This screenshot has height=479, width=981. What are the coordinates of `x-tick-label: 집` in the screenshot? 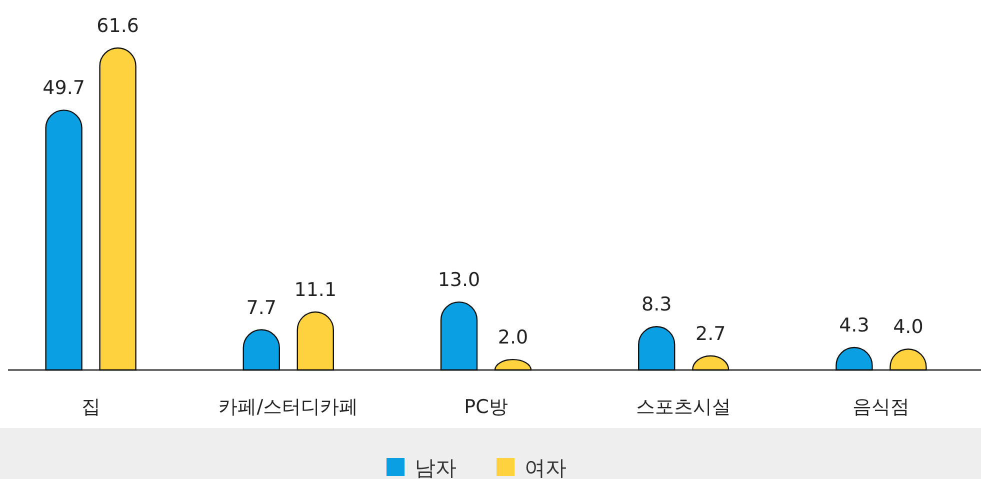 It's located at (90, 407).